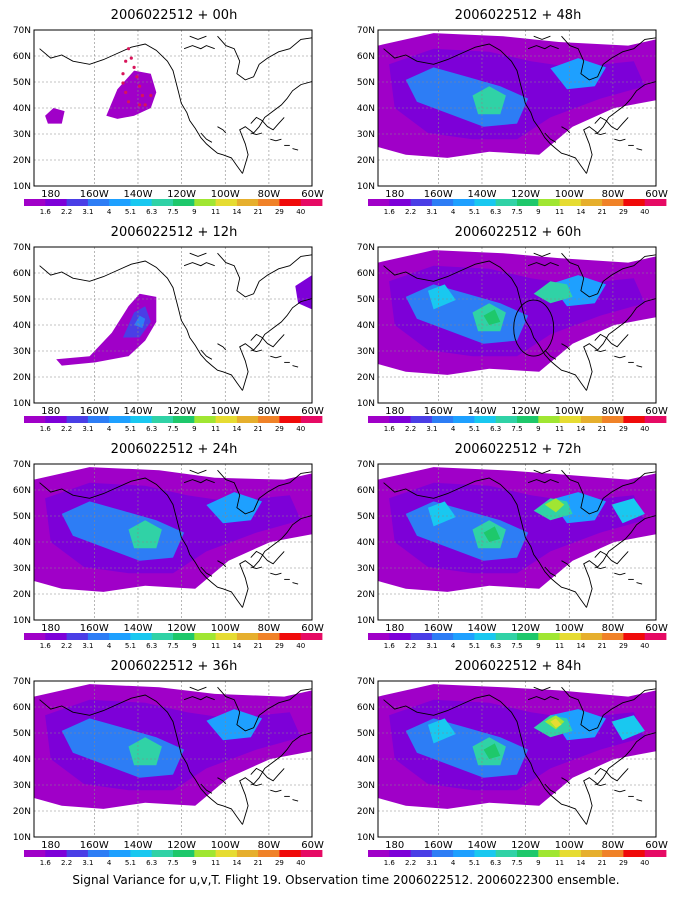  What do you see at coordinates (50, 411) in the screenshot?
I see `lon-label: 180` at bounding box center [50, 411].